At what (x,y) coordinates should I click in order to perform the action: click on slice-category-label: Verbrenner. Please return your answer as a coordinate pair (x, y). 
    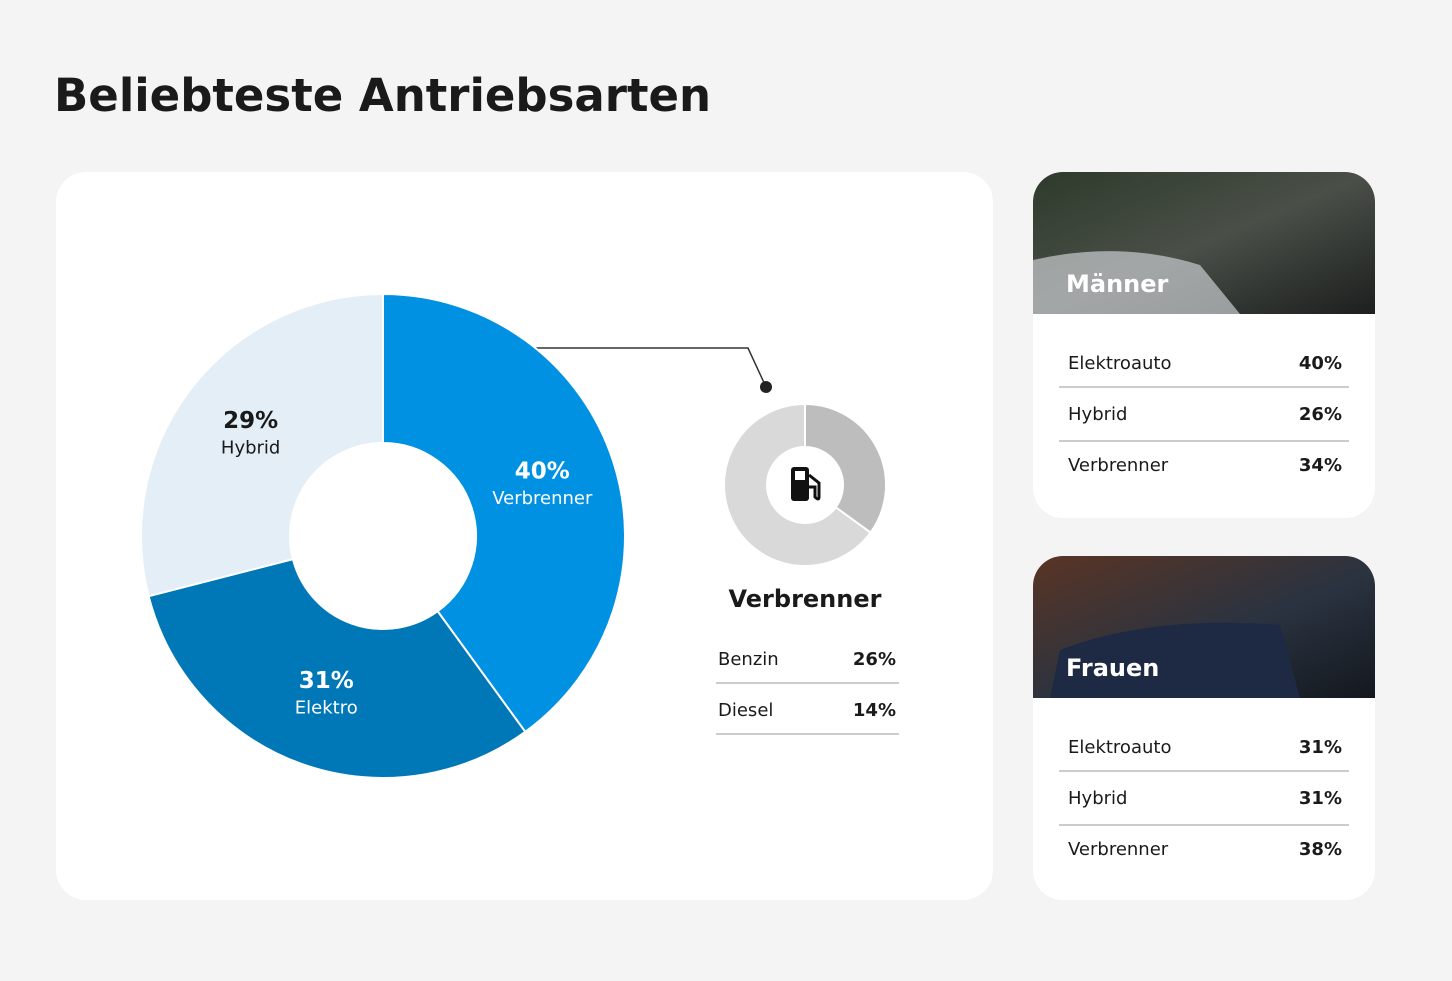
    Looking at the image, I should click on (542, 498).